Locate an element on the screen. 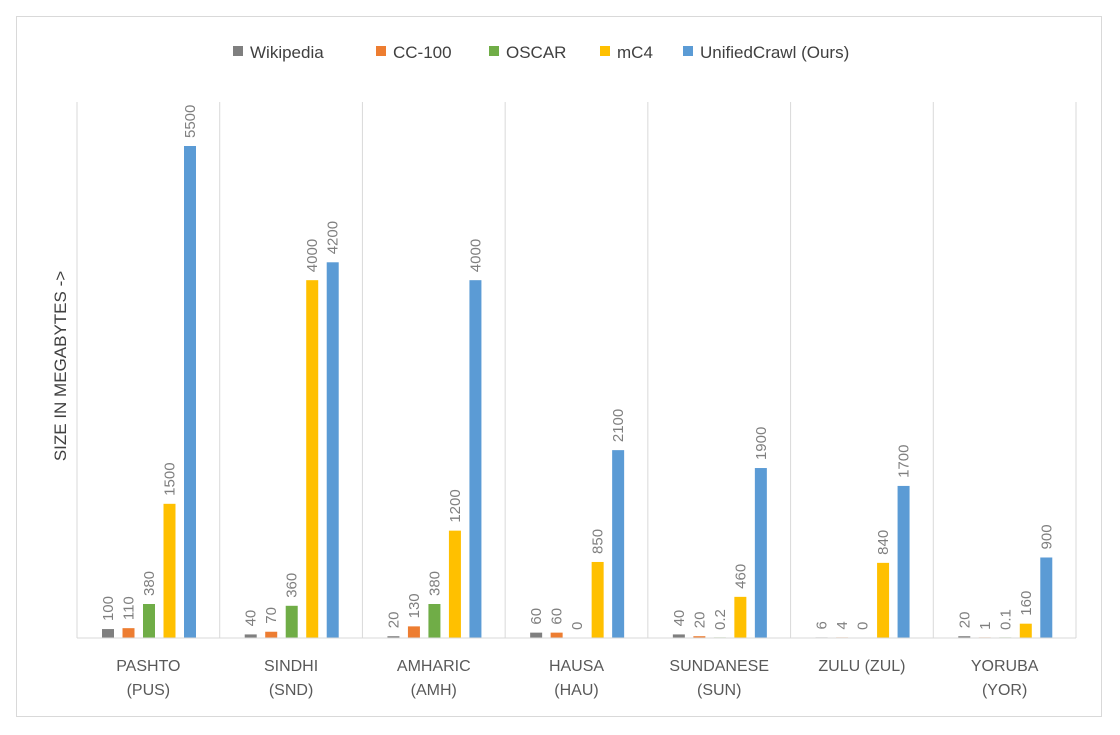  data-label: 1 is located at coordinates (985, 626).